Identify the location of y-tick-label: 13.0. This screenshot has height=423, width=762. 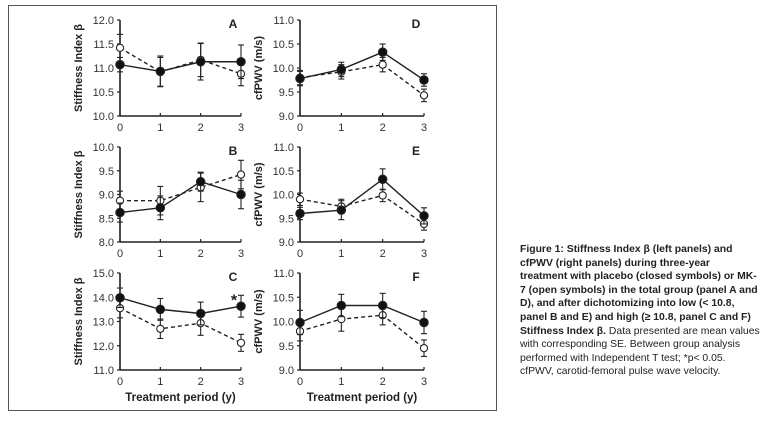
(103, 323).